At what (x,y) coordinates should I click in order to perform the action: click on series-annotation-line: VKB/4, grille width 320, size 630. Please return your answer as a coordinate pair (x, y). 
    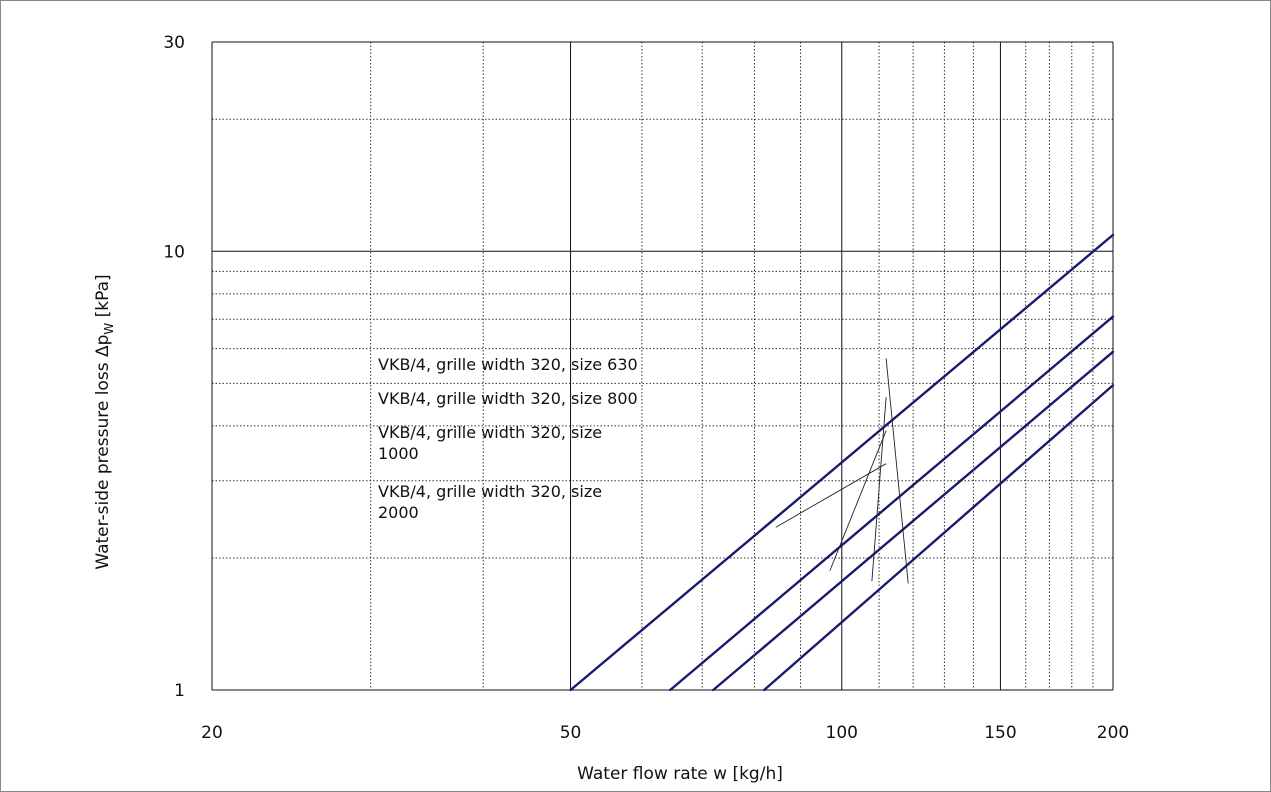
    Looking at the image, I should click on (508, 364).